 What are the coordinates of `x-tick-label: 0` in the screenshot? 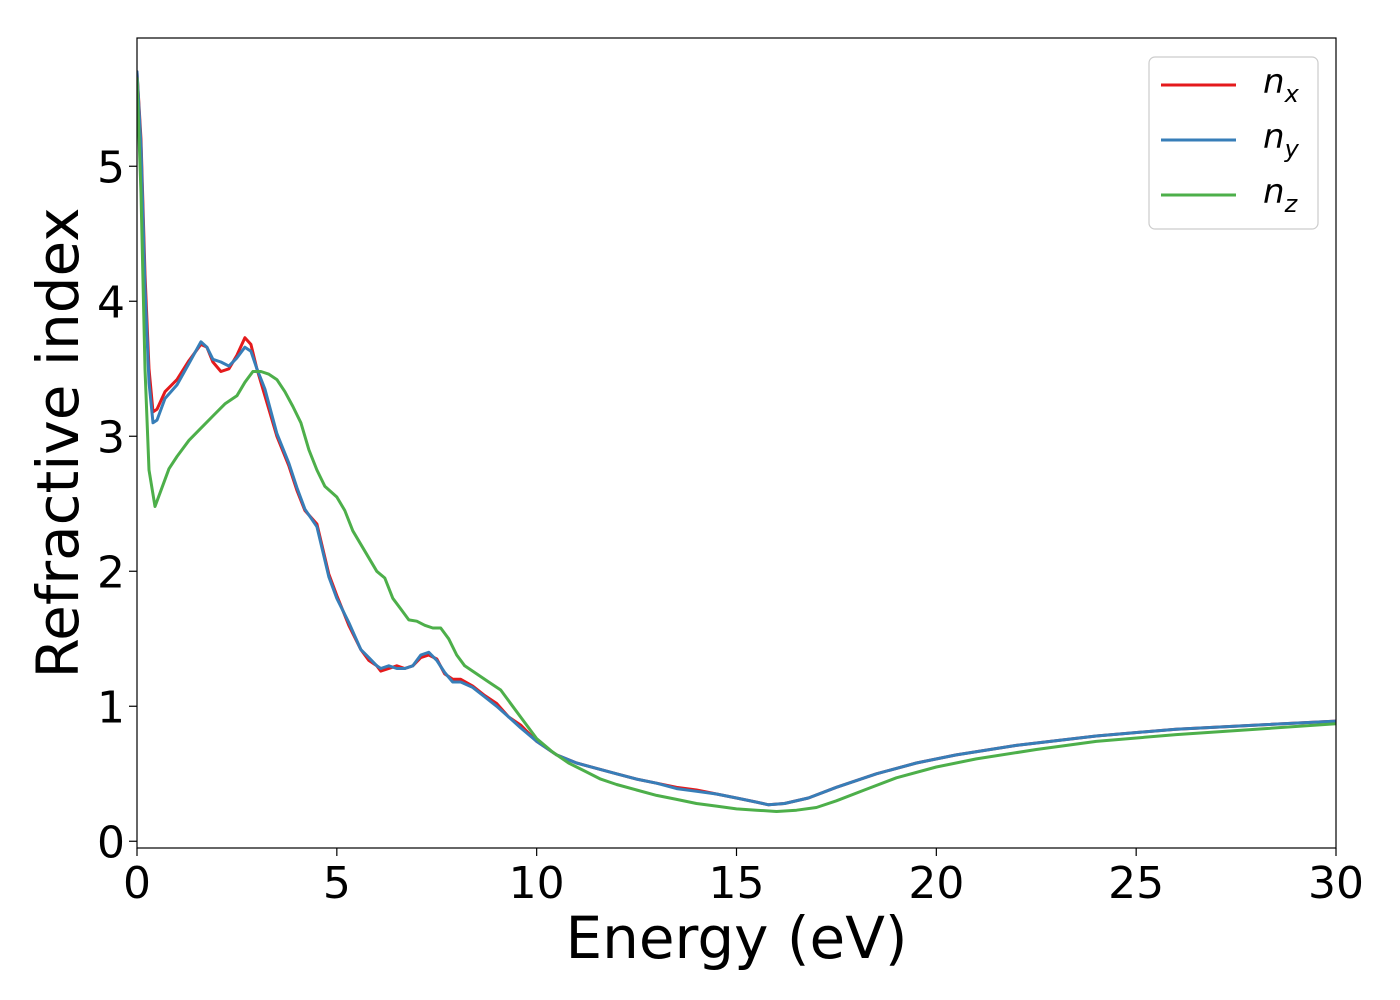 It's located at (137, 883).